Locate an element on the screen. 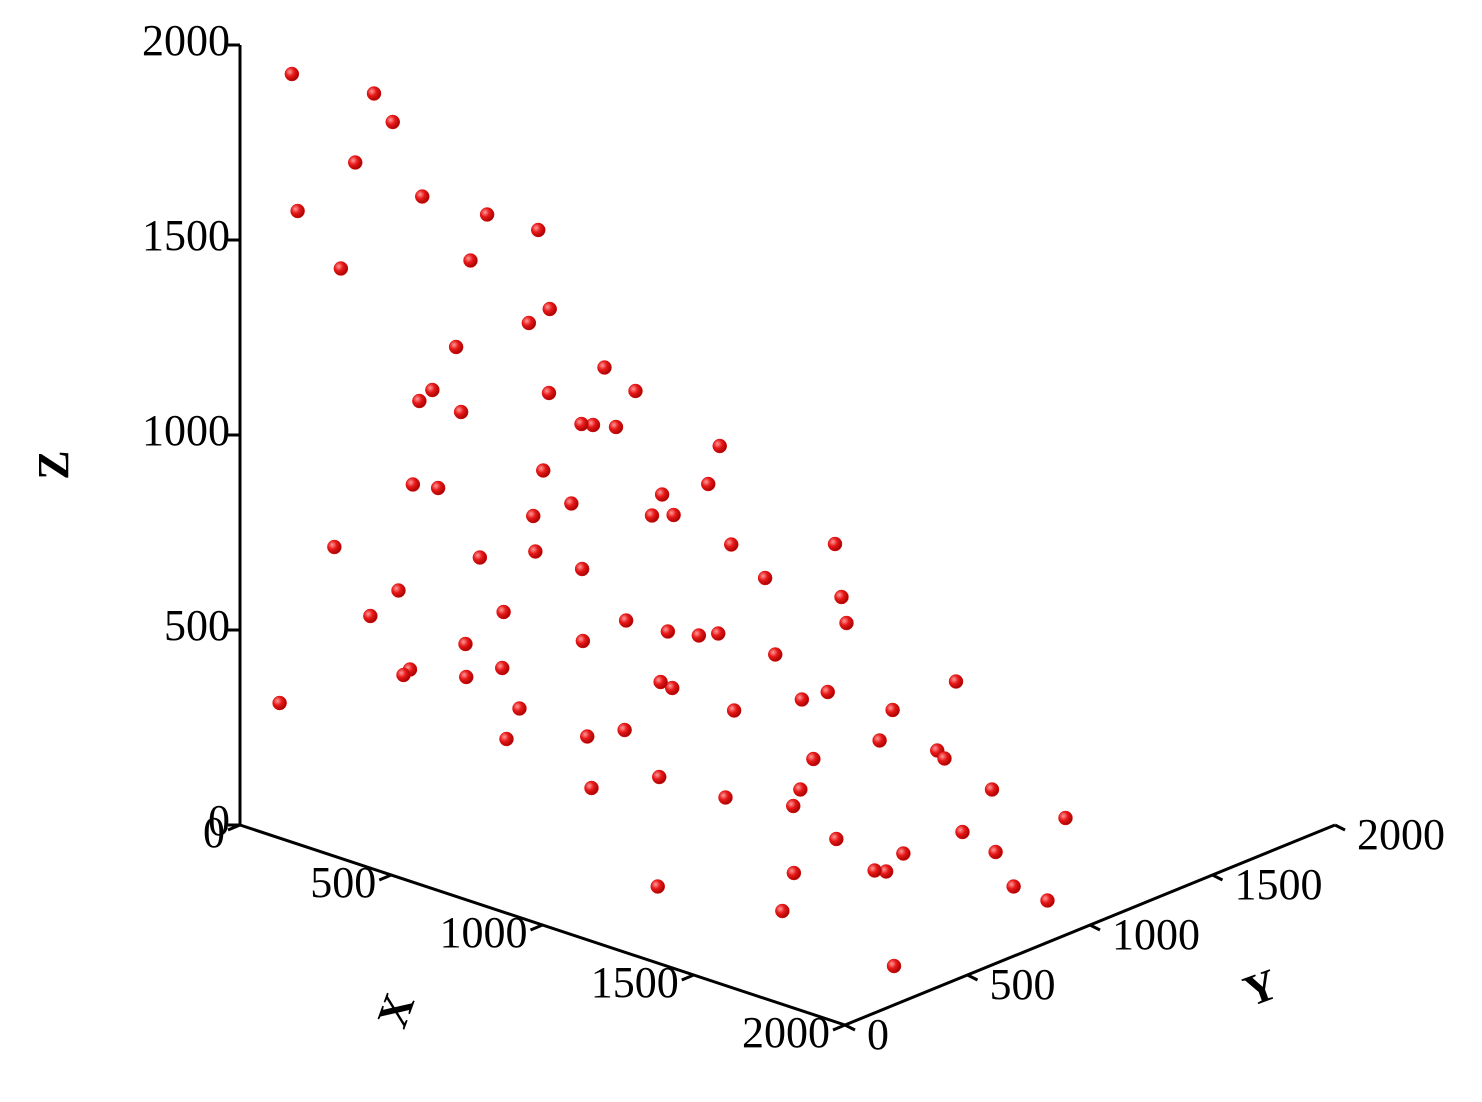  z-axis-label: Z is located at coordinates (53, 464).